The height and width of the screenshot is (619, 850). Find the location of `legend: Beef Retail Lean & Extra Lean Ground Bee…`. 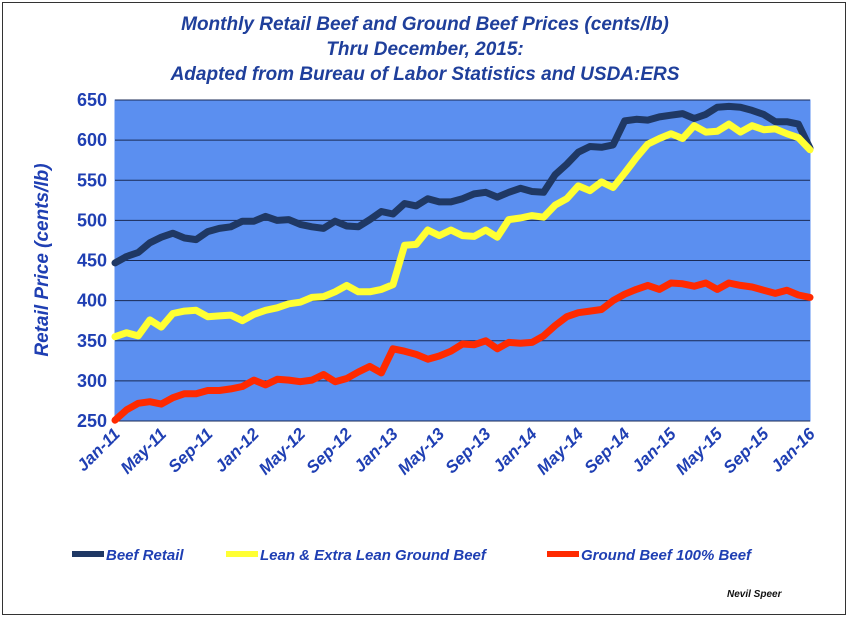

legend: Beef Retail Lean & Extra Lean Ground Bee… is located at coordinates (412, 555).